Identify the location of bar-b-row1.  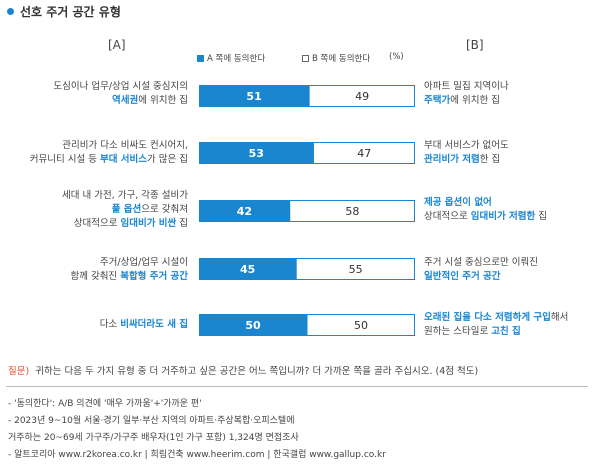
(361, 96).